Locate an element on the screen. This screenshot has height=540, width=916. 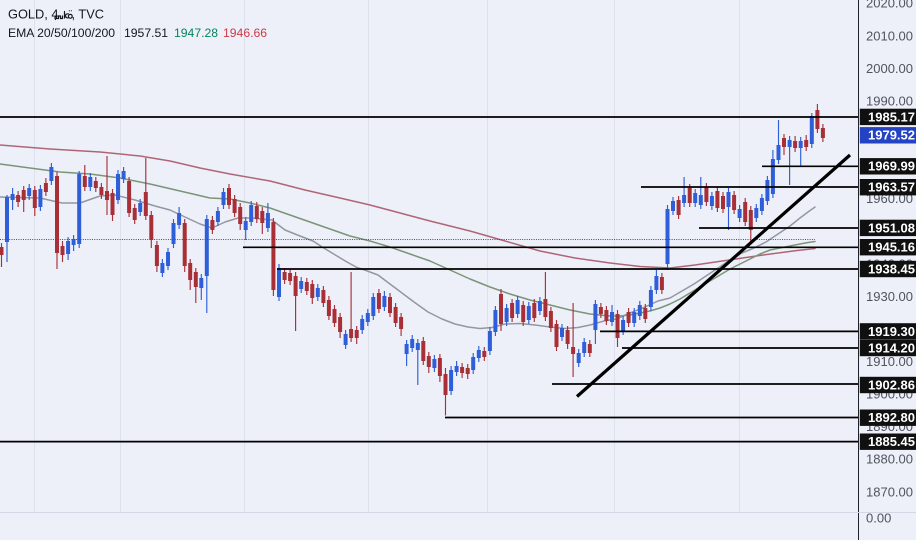
svg-text: 2020.00 is located at coordinates (889, 5).